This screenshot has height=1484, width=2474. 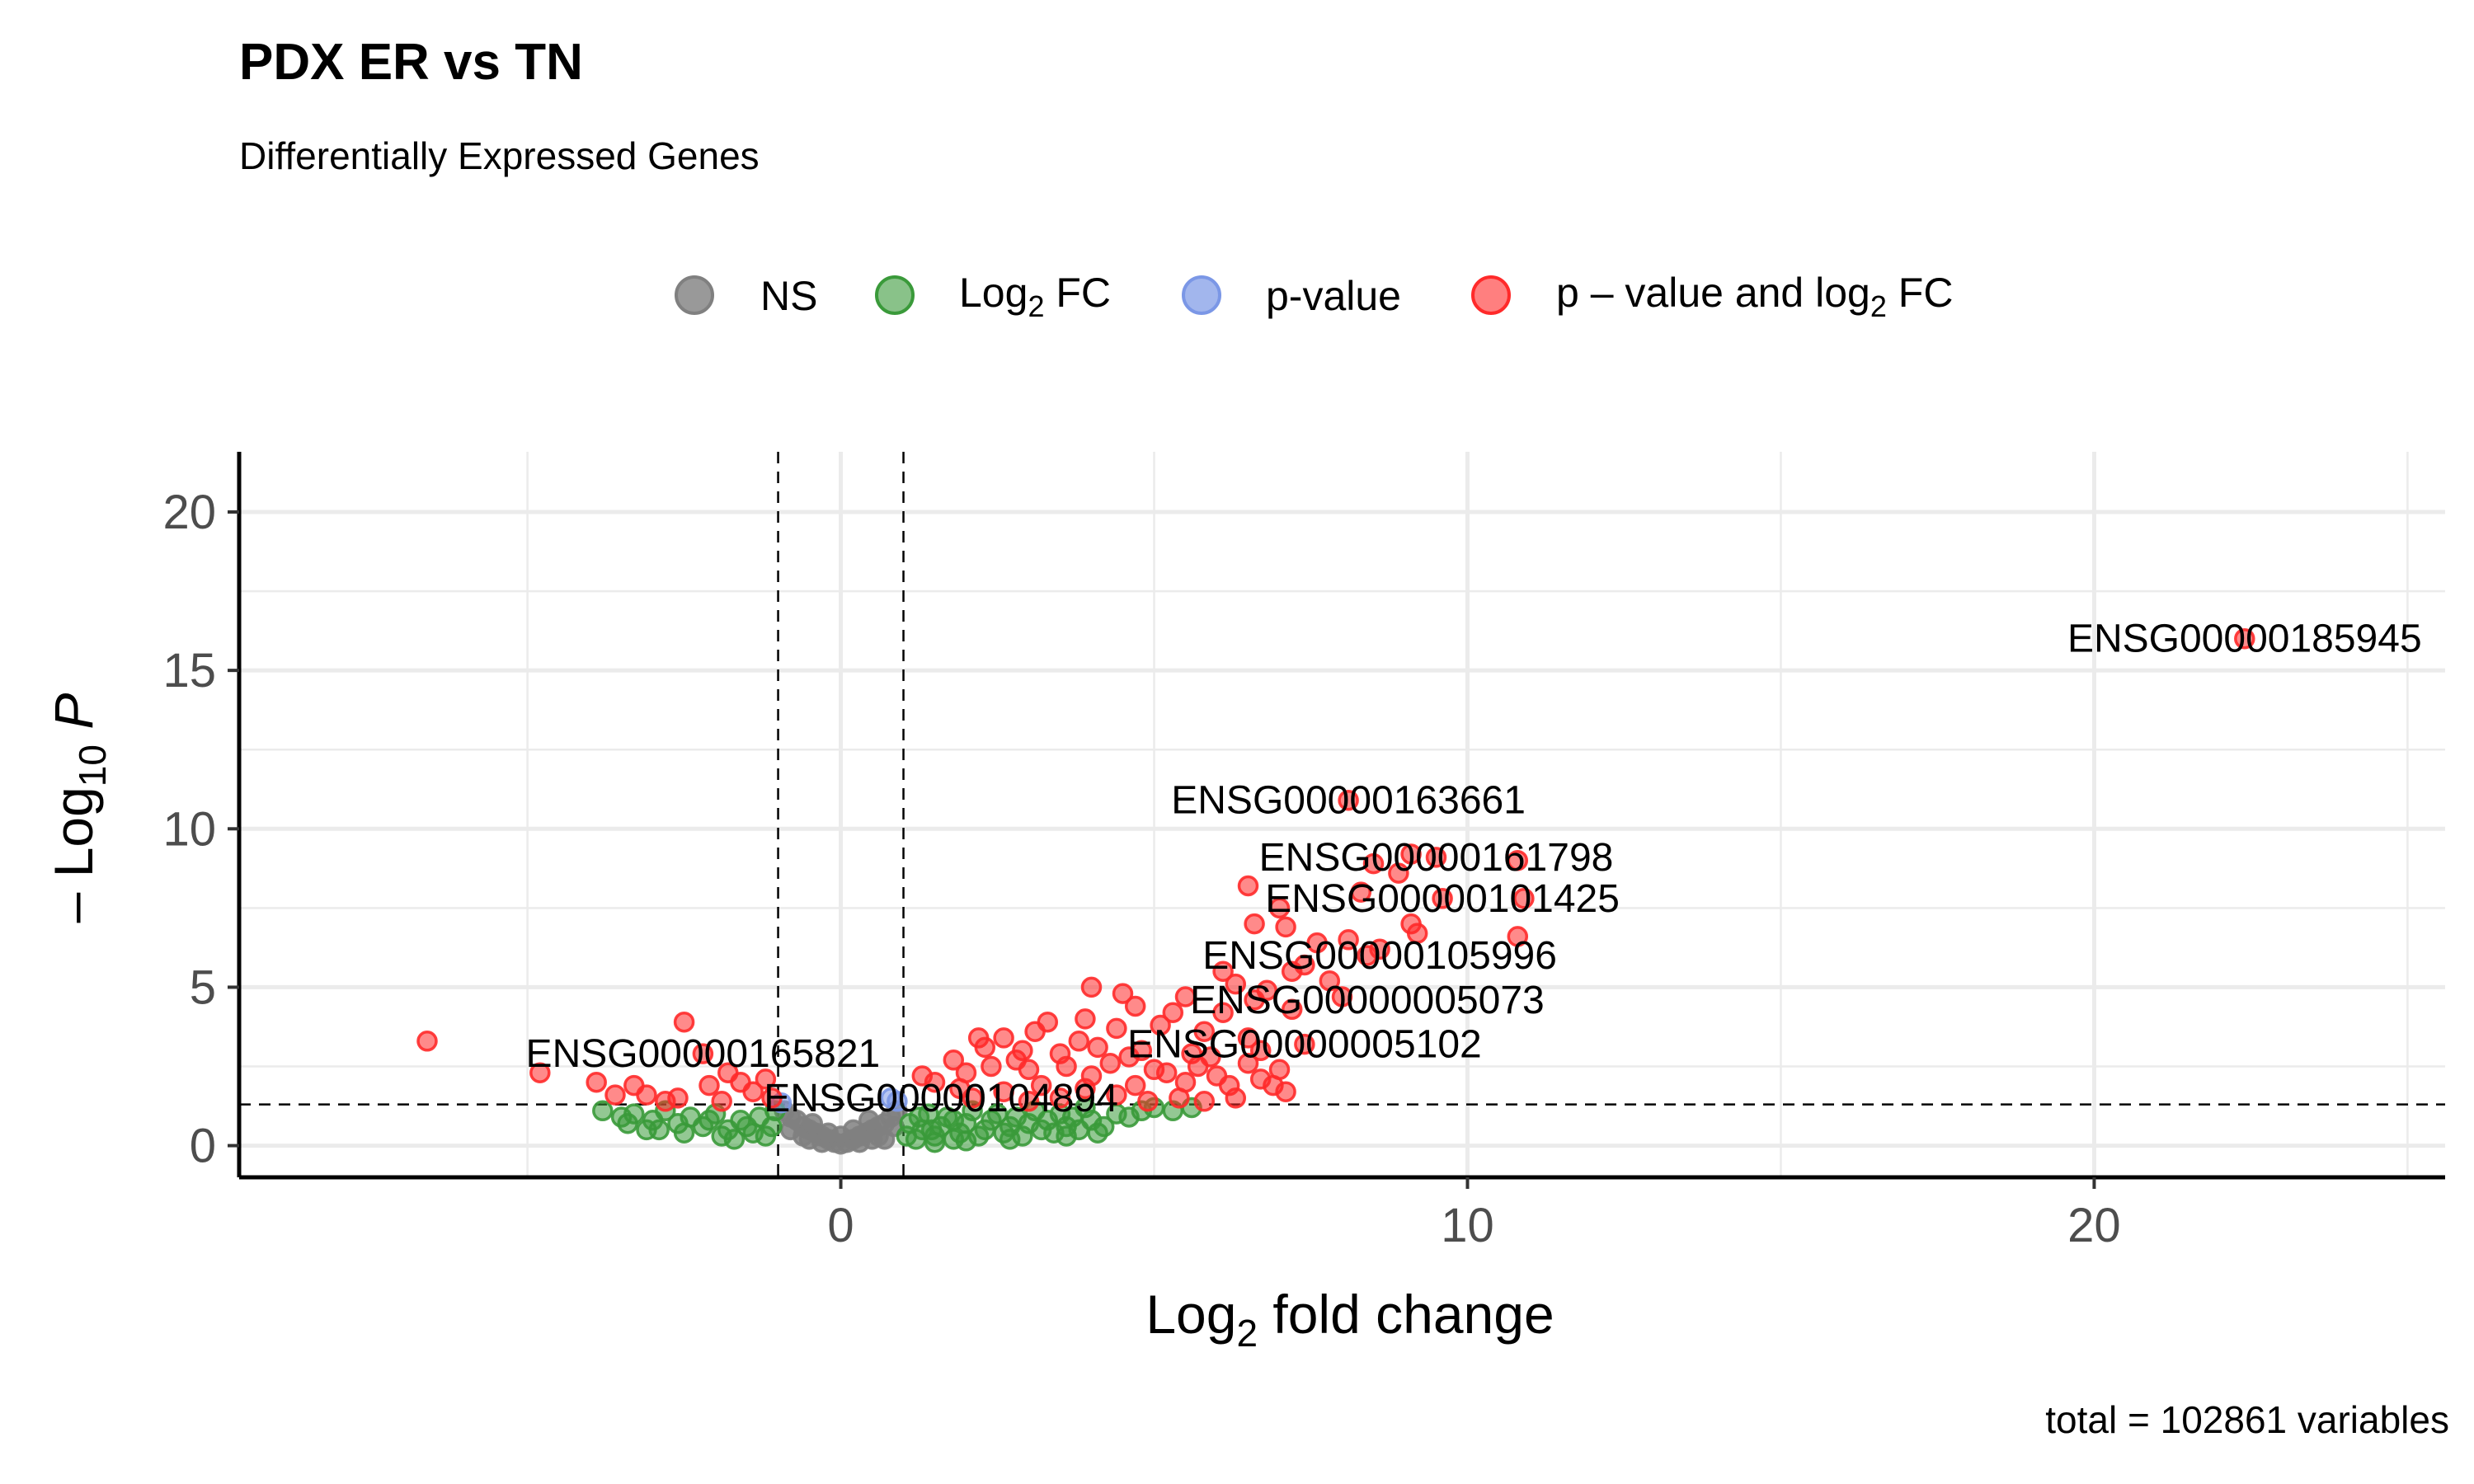 I want to click on gene-label: ENSG00000161798, so click(x=1436, y=858).